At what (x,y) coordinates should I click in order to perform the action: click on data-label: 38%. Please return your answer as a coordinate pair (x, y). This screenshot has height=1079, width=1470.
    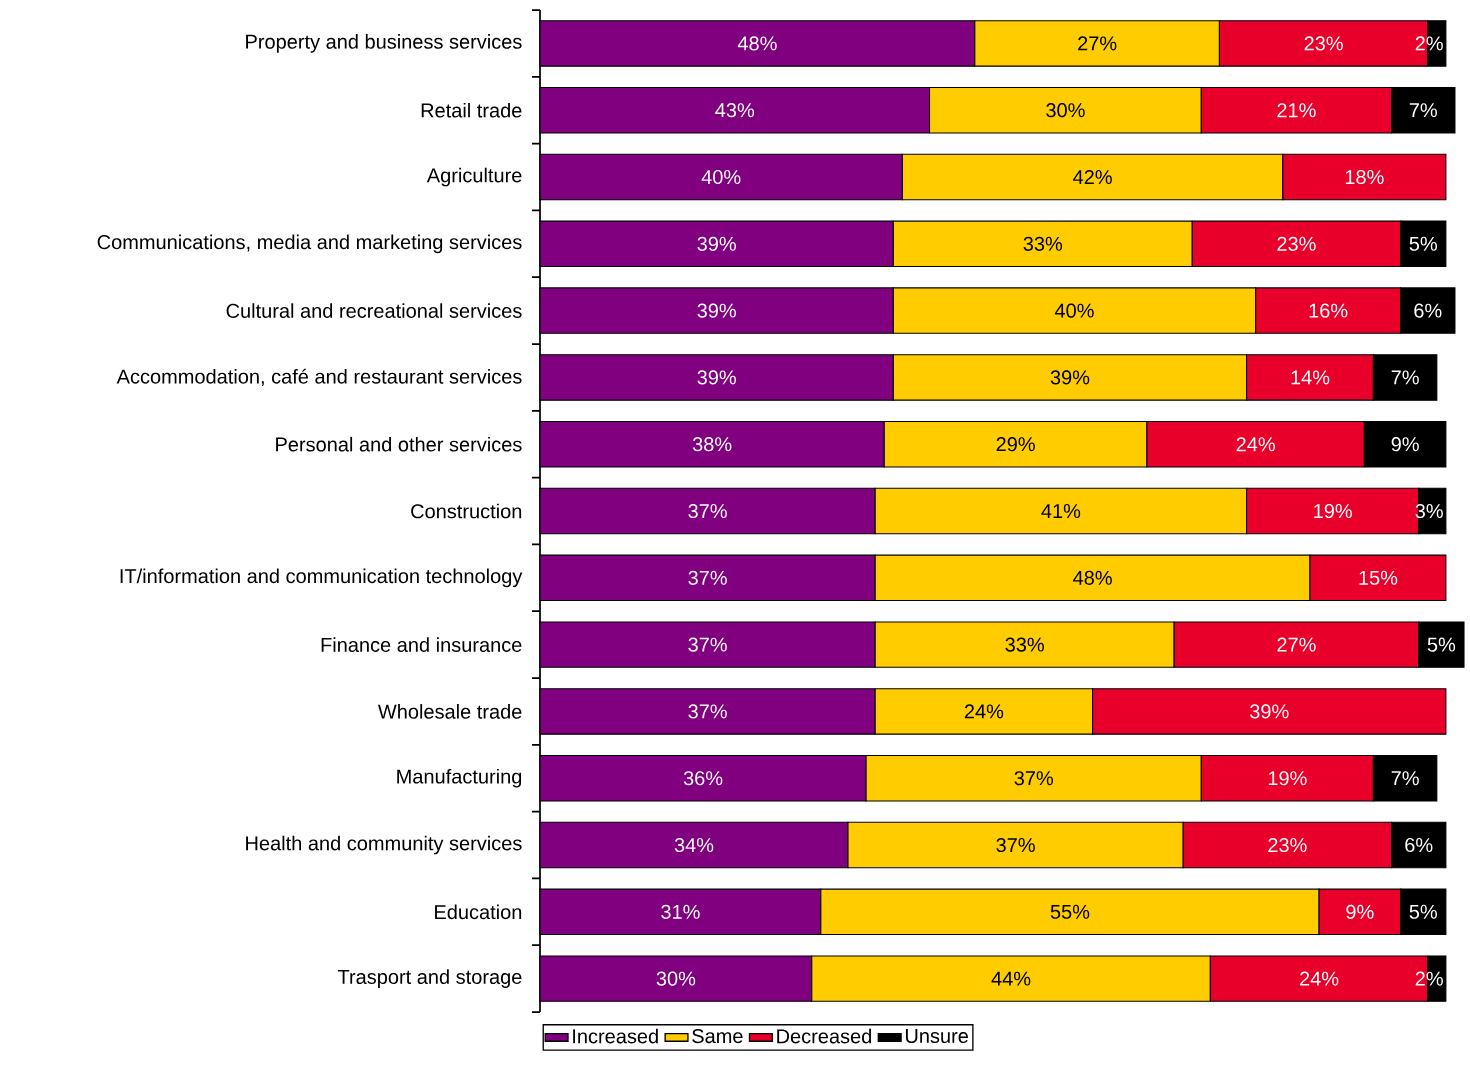
    Looking at the image, I should click on (712, 444).